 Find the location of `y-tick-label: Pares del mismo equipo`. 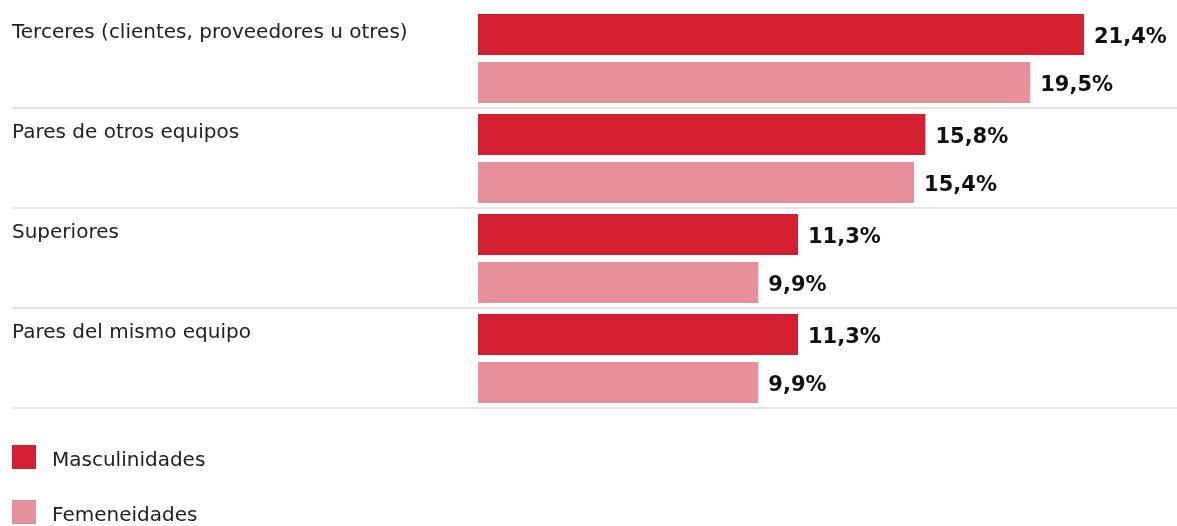

y-tick-label: Pares del mismo equipo is located at coordinates (131, 331).